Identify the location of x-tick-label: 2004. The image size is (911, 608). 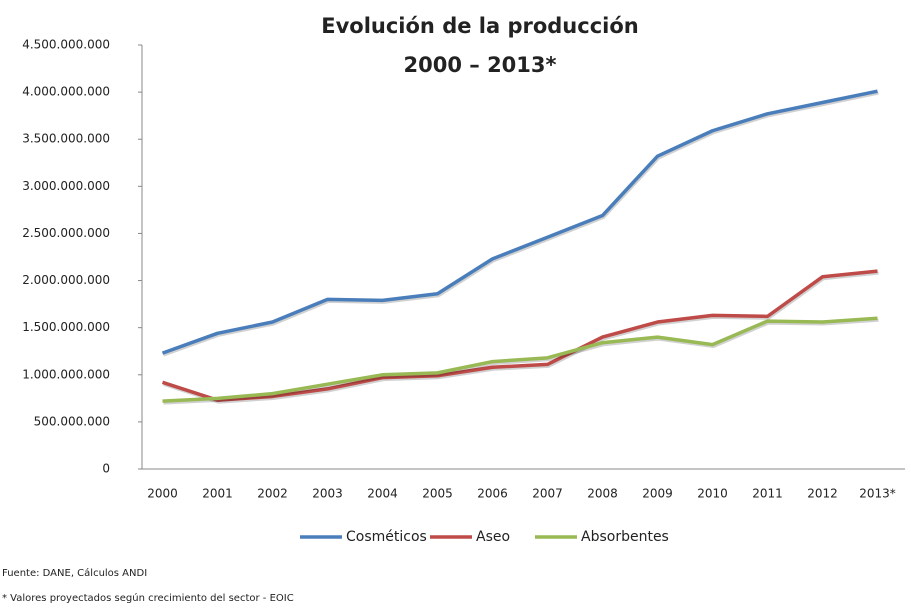
(382, 494).